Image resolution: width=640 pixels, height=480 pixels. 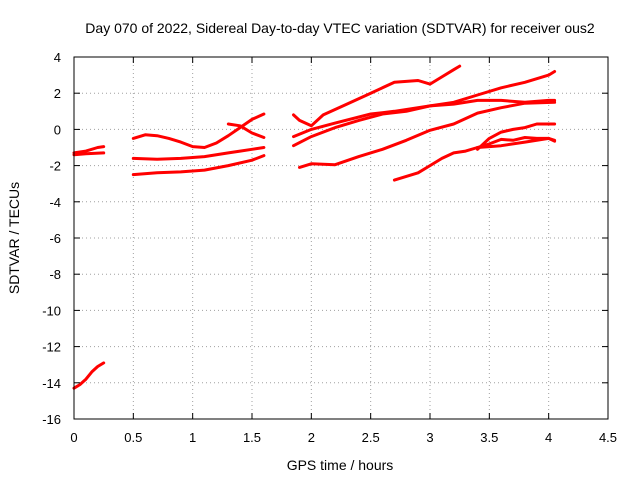 I want to click on y-tick-label: -12, so click(x=51, y=347).